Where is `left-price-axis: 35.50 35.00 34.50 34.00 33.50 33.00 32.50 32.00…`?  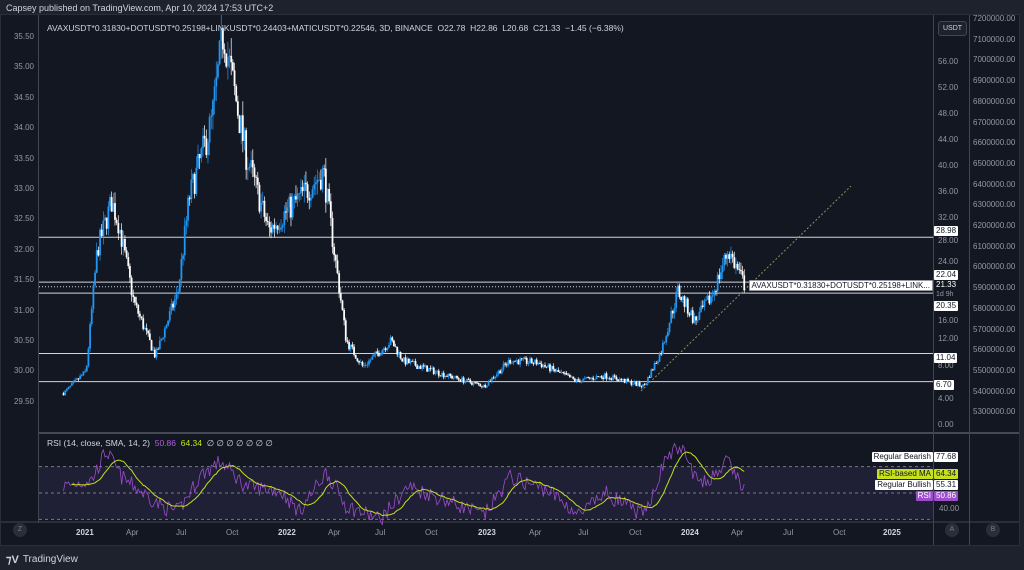
left-price-axis: 35.50 35.00 34.50 34.00 33.50 33.00 32.50 32.00… is located at coordinates (20, 269).